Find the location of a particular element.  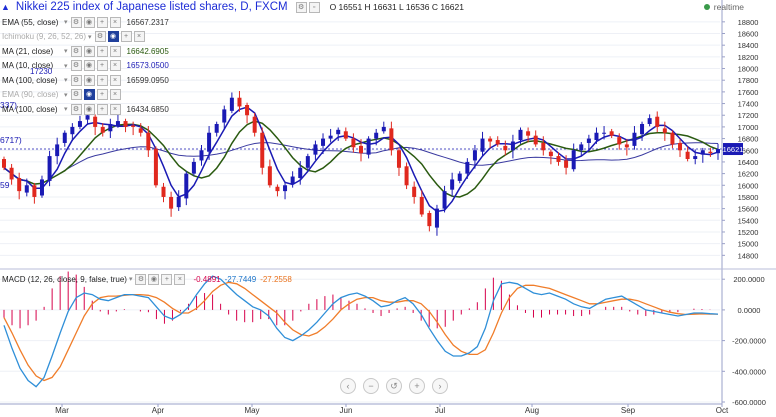

time-tick-label: Oct is located at coordinates (722, 410).